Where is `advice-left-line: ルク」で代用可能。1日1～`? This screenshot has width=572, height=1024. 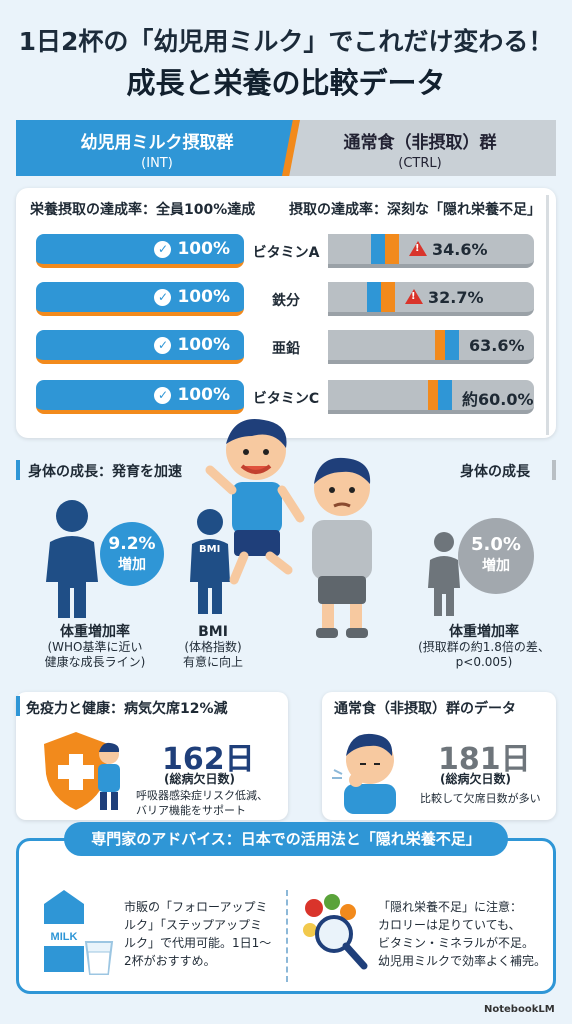 advice-left-line: ルク」で代用可能。1日1～ is located at coordinates (198, 943).